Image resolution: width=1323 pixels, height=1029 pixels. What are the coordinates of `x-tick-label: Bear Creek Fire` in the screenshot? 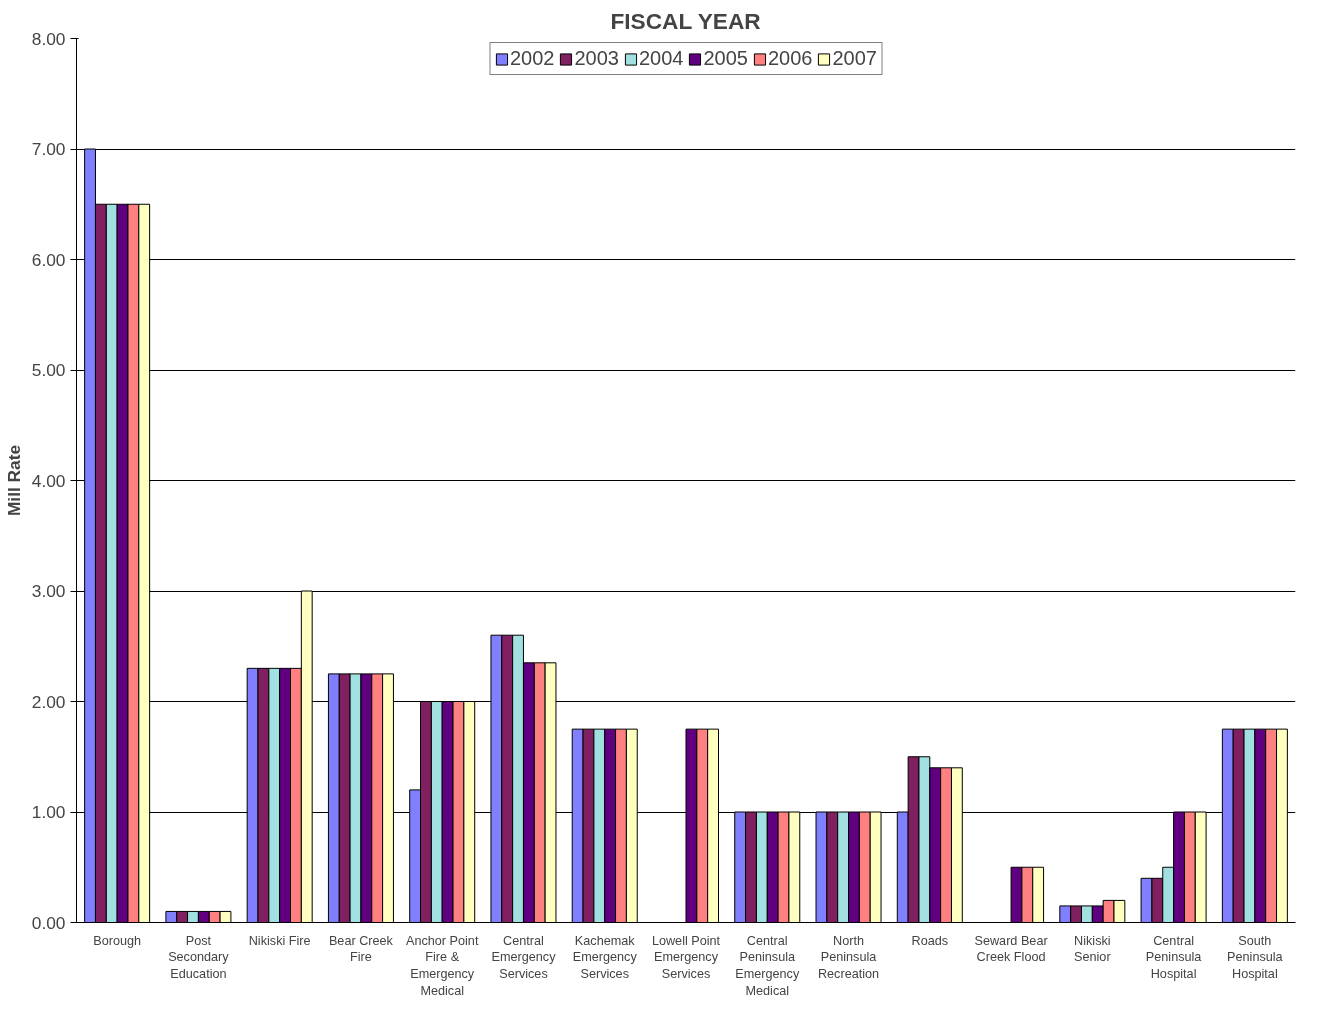 It's located at (361, 949).